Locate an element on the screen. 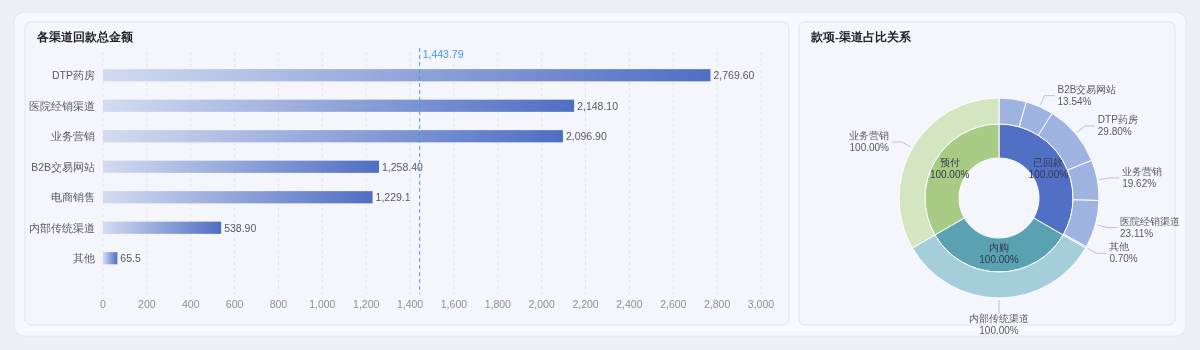 This screenshot has height=350, width=1200. x-tick-label: 0 is located at coordinates (103, 304).